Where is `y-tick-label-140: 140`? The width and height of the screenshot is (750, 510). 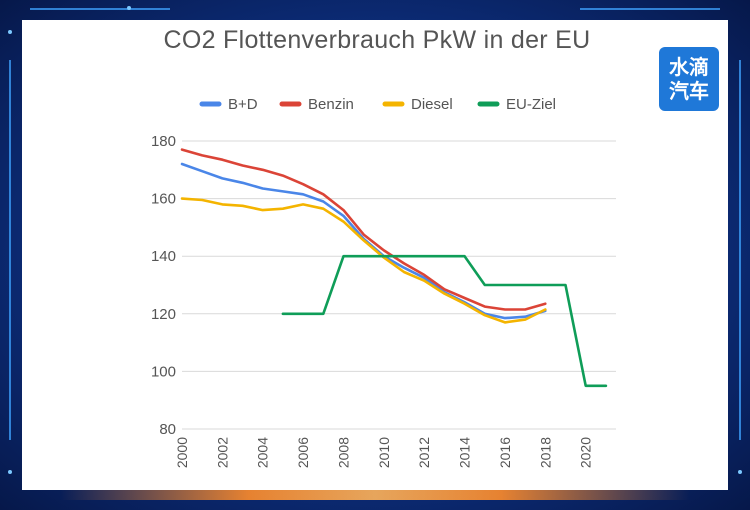 y-tick-label-140: 140 is located at coordinates (163, 256).